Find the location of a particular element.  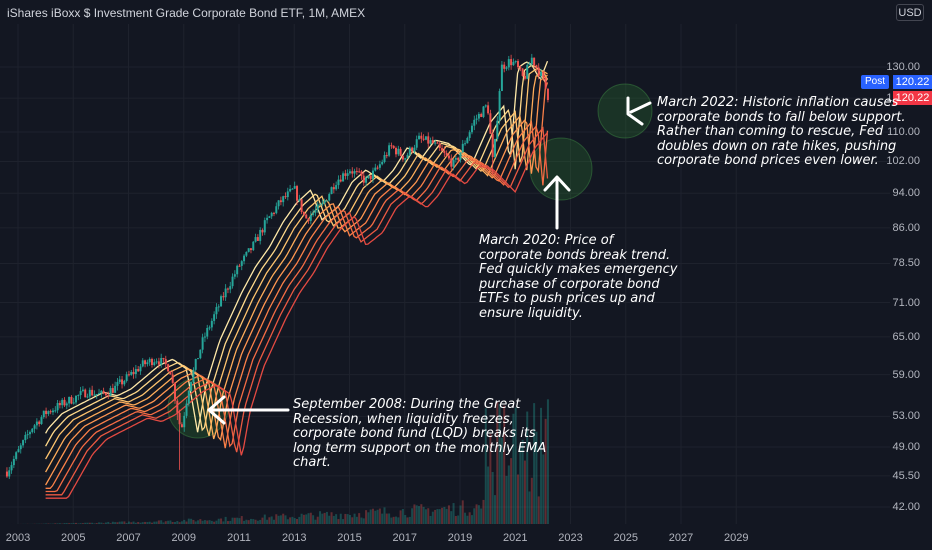

x-tick-label: 2015 is located at coordinates (349, 538).